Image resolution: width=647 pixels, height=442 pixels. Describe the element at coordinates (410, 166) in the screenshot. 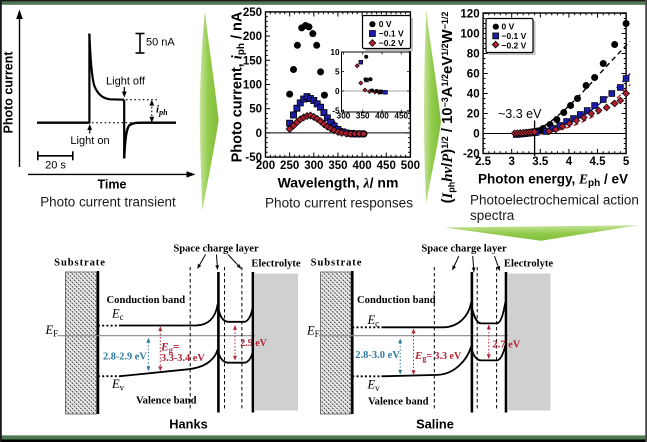

I see `svg-text: 500` at that location.